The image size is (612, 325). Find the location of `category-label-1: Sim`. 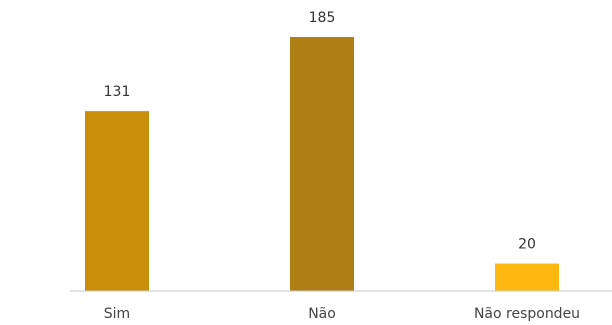

category-label-1: Sim is located at coordinates (117, 314).